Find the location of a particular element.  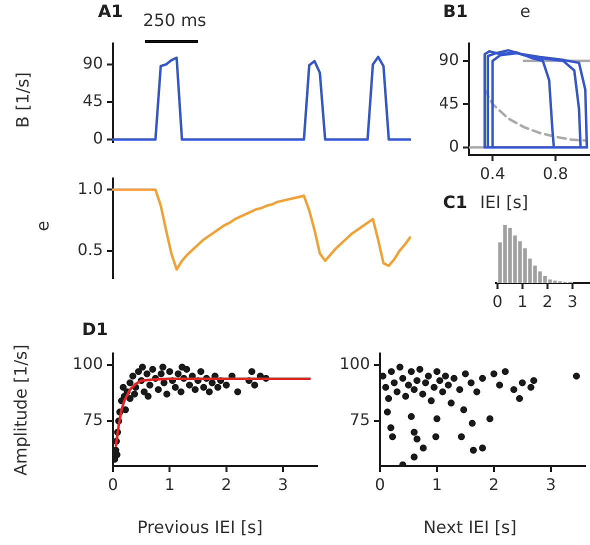

chart-title: C1 is located at coordinates (455, 203).